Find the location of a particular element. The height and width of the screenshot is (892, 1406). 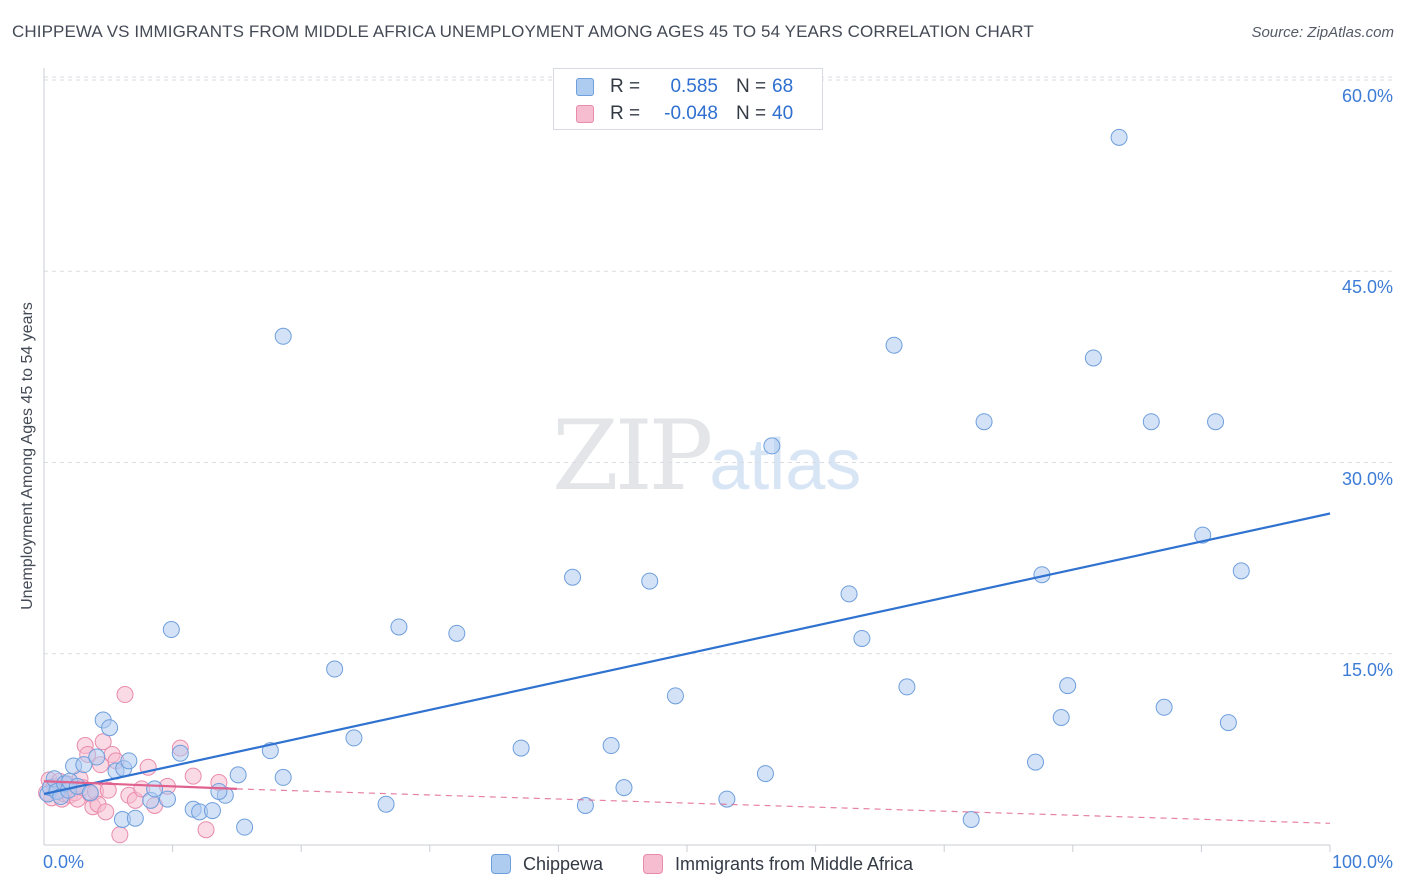

chippewa-legend-label: Chippewa is located at coordinates (563, 863).